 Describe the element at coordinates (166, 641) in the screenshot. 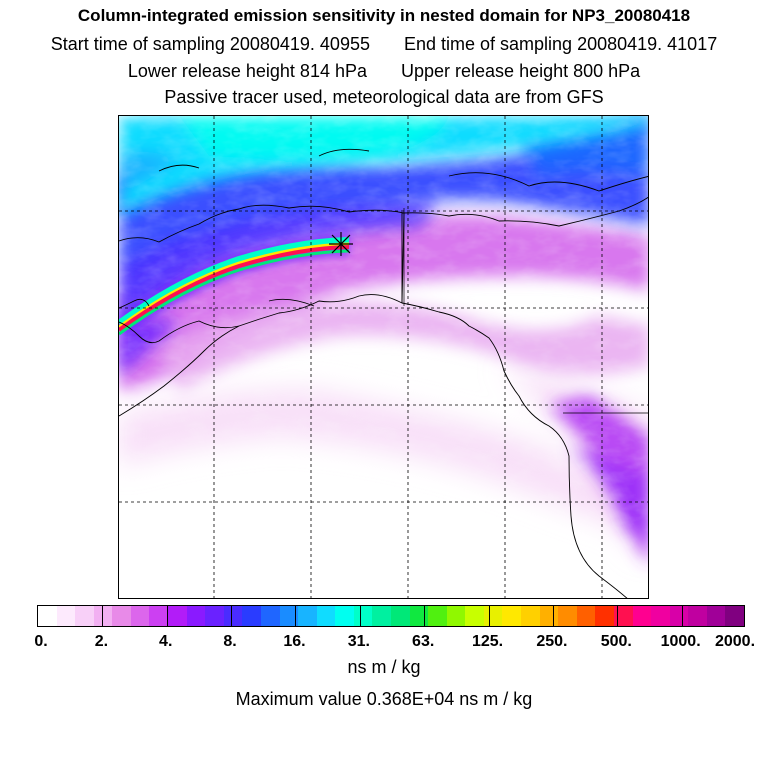

I see `colorbar-label: 4.` at that location.